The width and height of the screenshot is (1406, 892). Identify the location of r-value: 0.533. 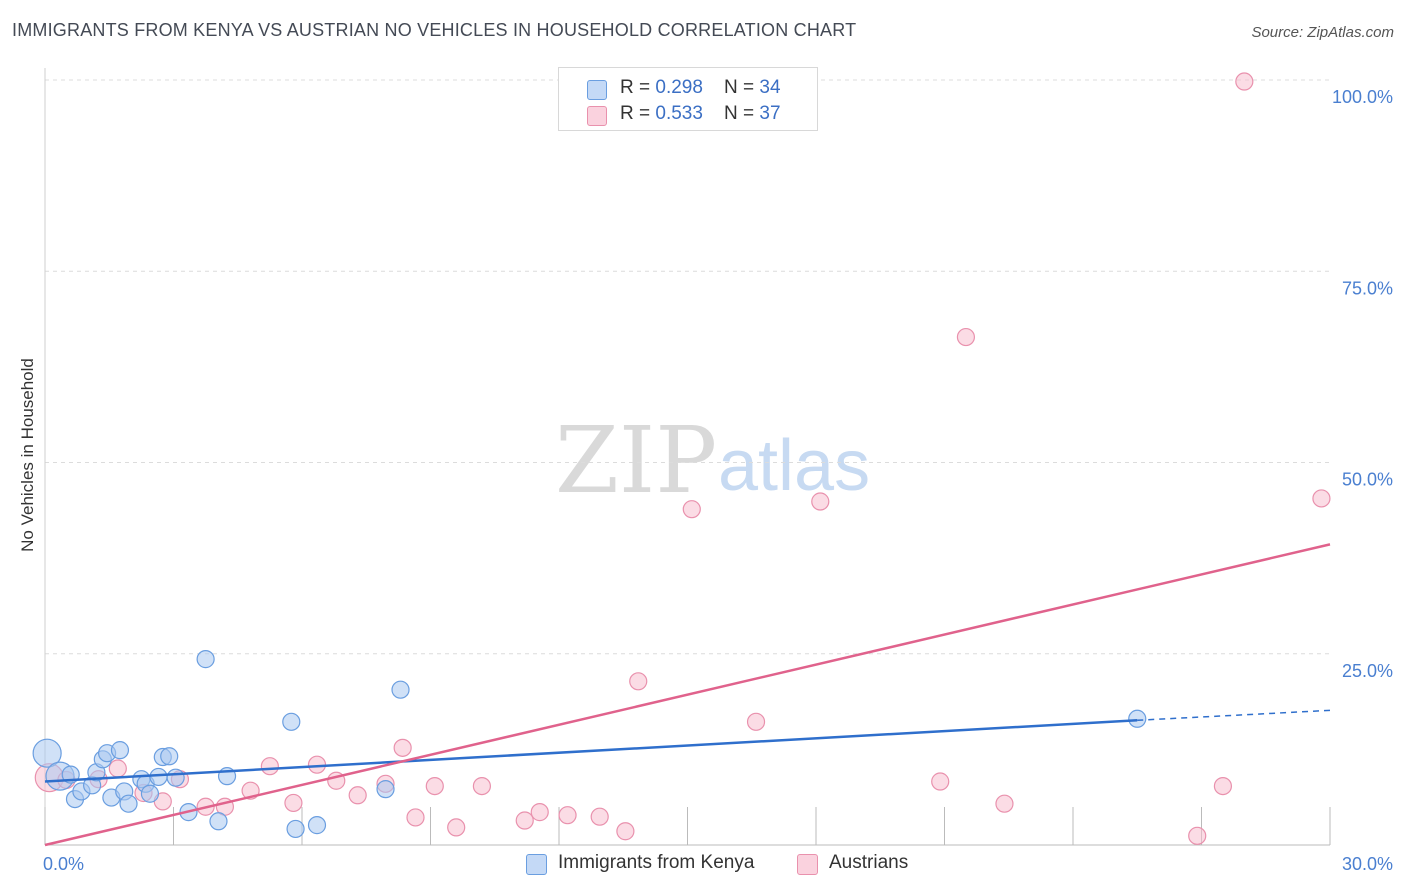
(679, 113).